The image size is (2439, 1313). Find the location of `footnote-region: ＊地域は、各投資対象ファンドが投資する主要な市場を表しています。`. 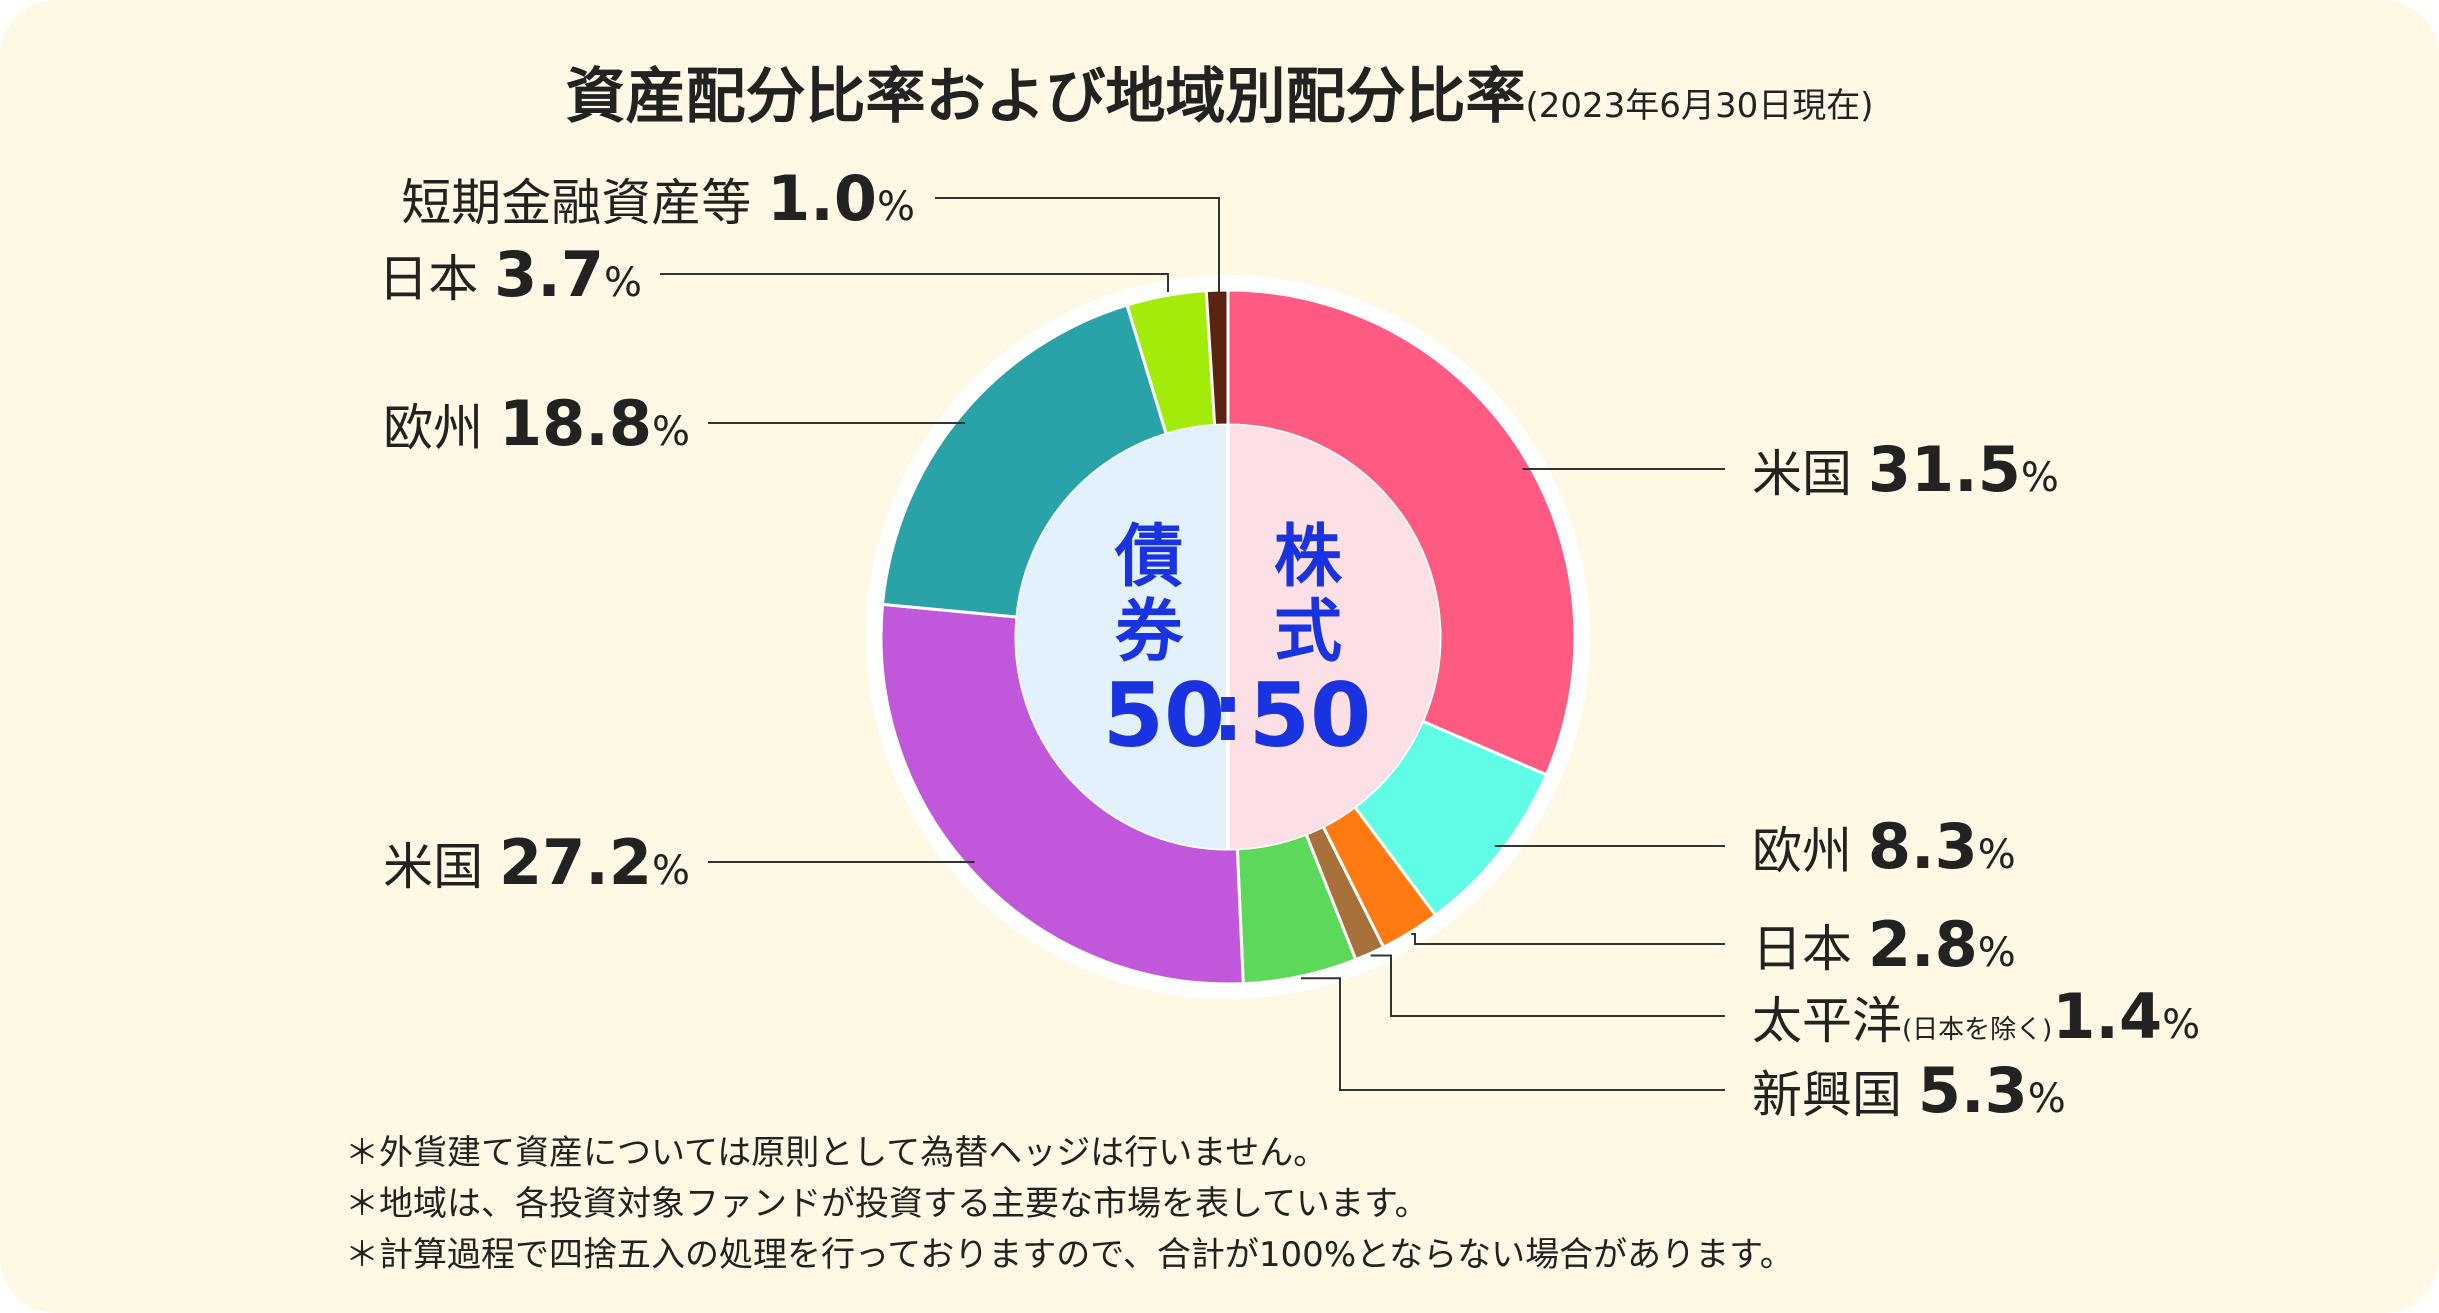

footnote-region: ＊地域は、各投資対象ファンドが投資する主要な市場を表しています。 is located at coordinates (887, 1204).